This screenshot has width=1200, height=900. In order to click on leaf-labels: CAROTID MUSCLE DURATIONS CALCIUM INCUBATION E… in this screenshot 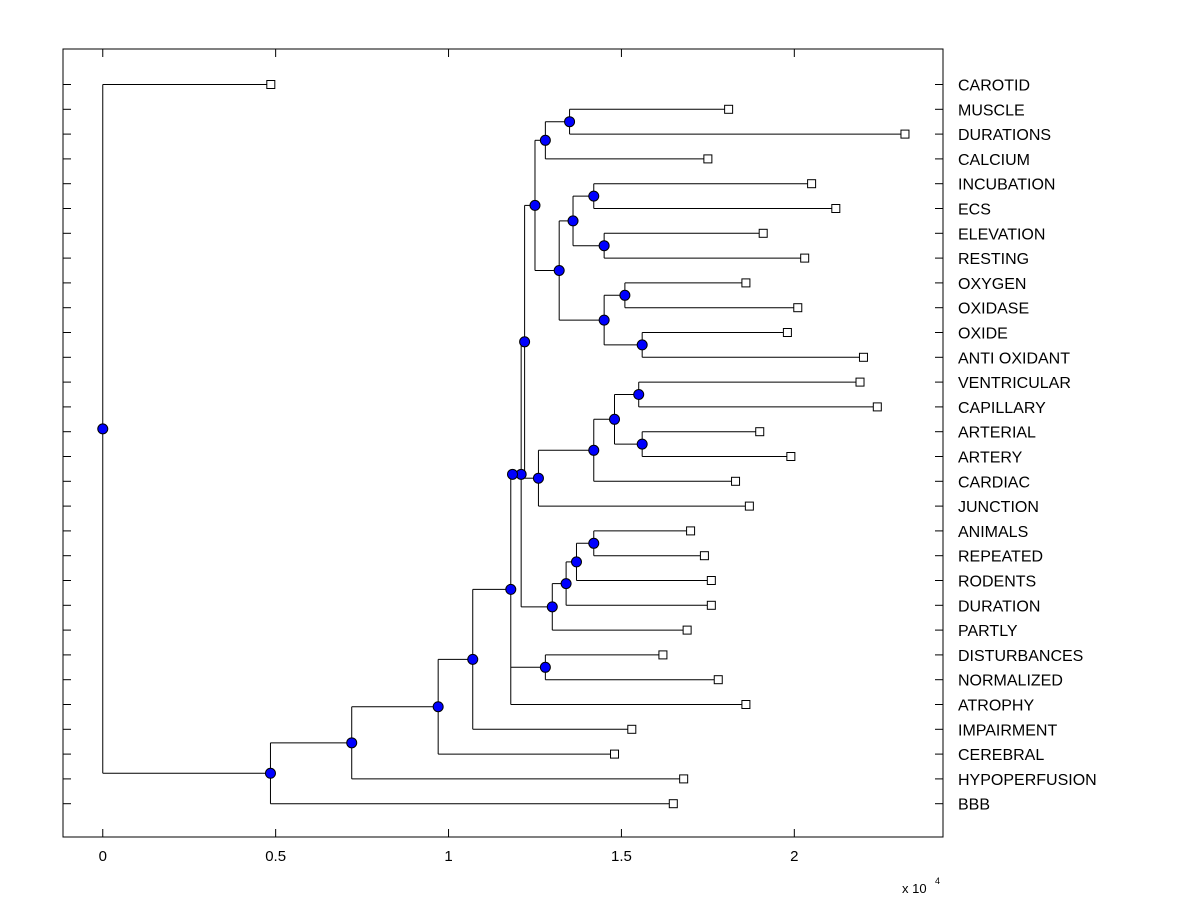, I will do `click(1027, 446)`.